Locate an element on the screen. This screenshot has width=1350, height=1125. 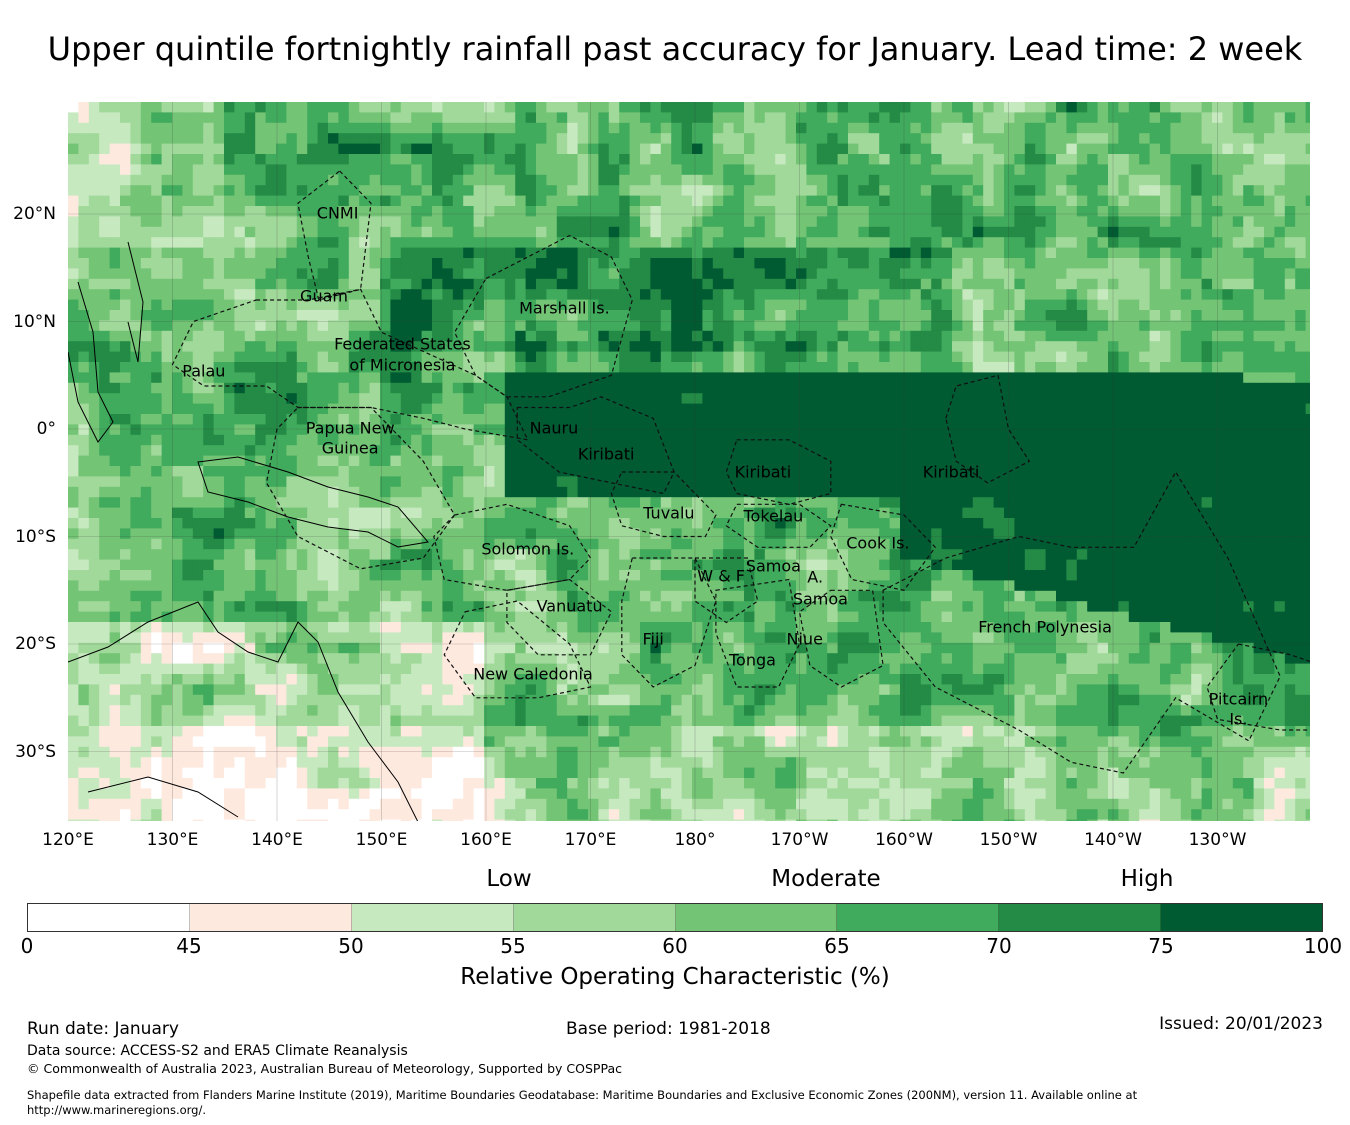
colorbar-tick-label: 75 is located at coordinates (1161, 946).